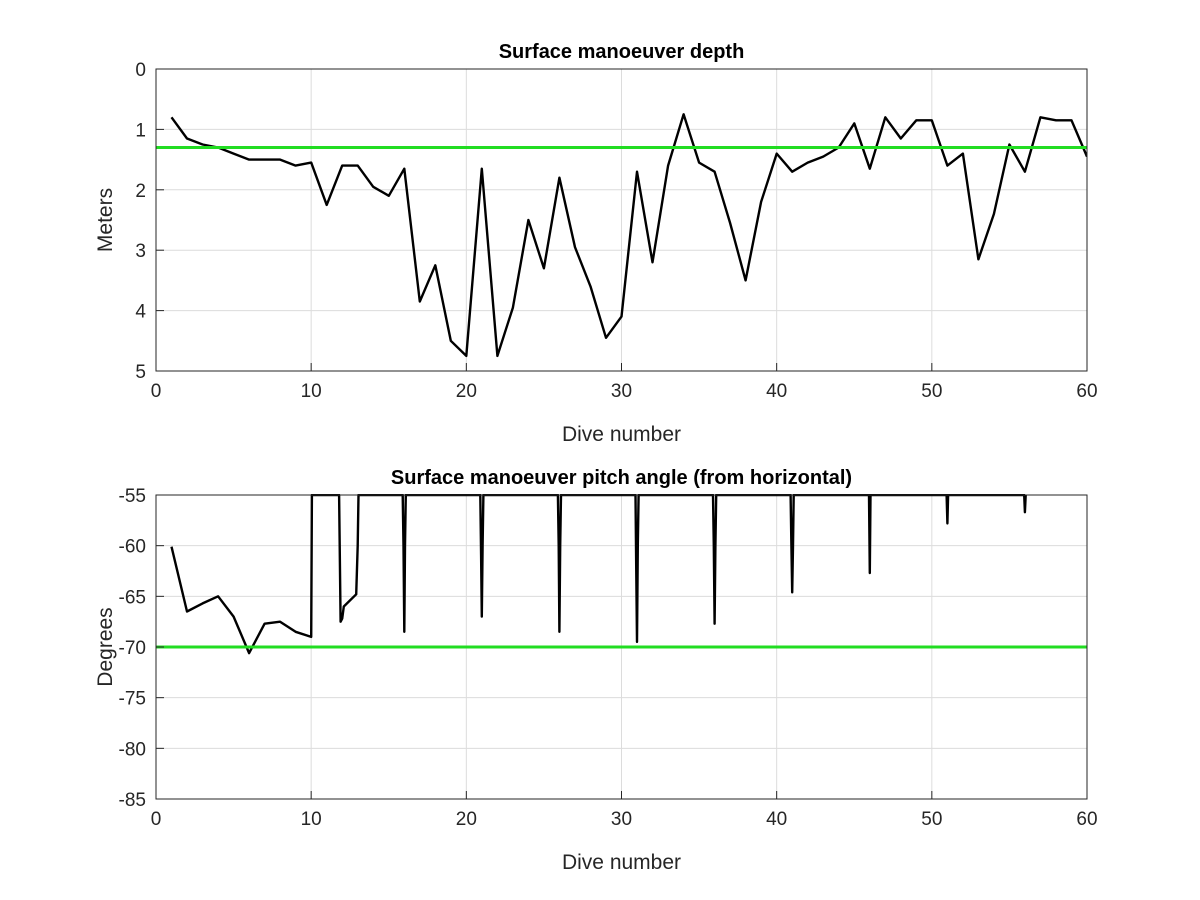 Image resolution: width=1200 pixels, height=900 pixels. I want to click on depth-xtick-label: 10, so click(311, 391).